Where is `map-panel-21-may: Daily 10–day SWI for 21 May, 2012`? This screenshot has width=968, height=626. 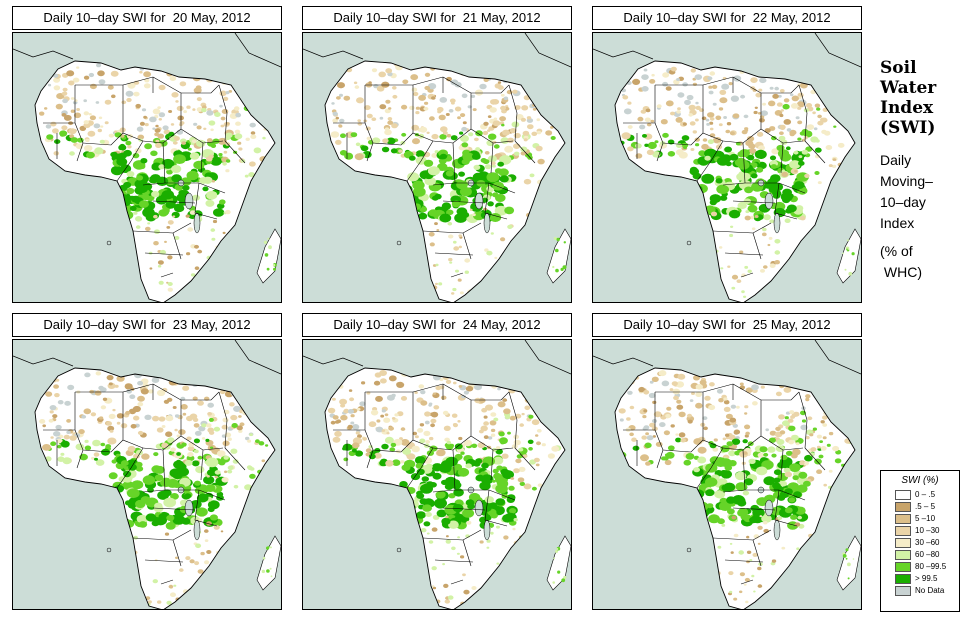 map-panel-21-may: Daily 10–day SWI for 21 May, 2012 is located at coordinates (437, 154).